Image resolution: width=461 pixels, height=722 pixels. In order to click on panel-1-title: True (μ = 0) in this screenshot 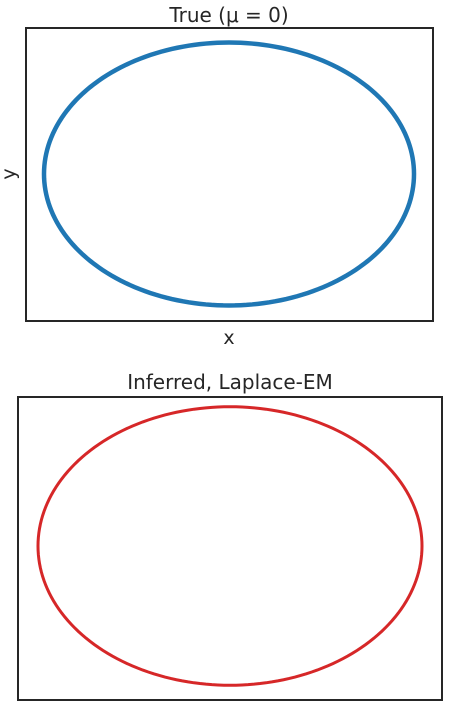, I will do `click(228, 15)`.